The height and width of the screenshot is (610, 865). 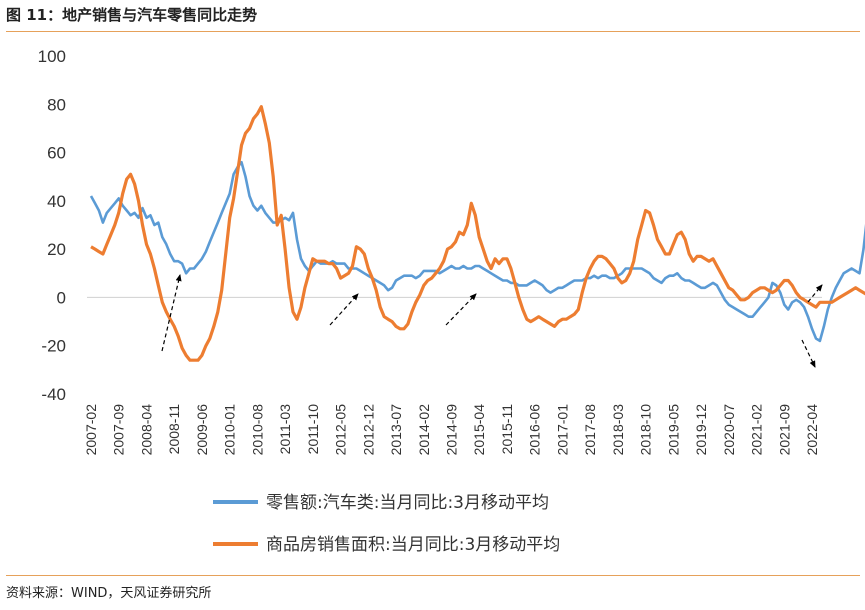 I want to click on y-tick-label: -40, so click(x=53, y=394).